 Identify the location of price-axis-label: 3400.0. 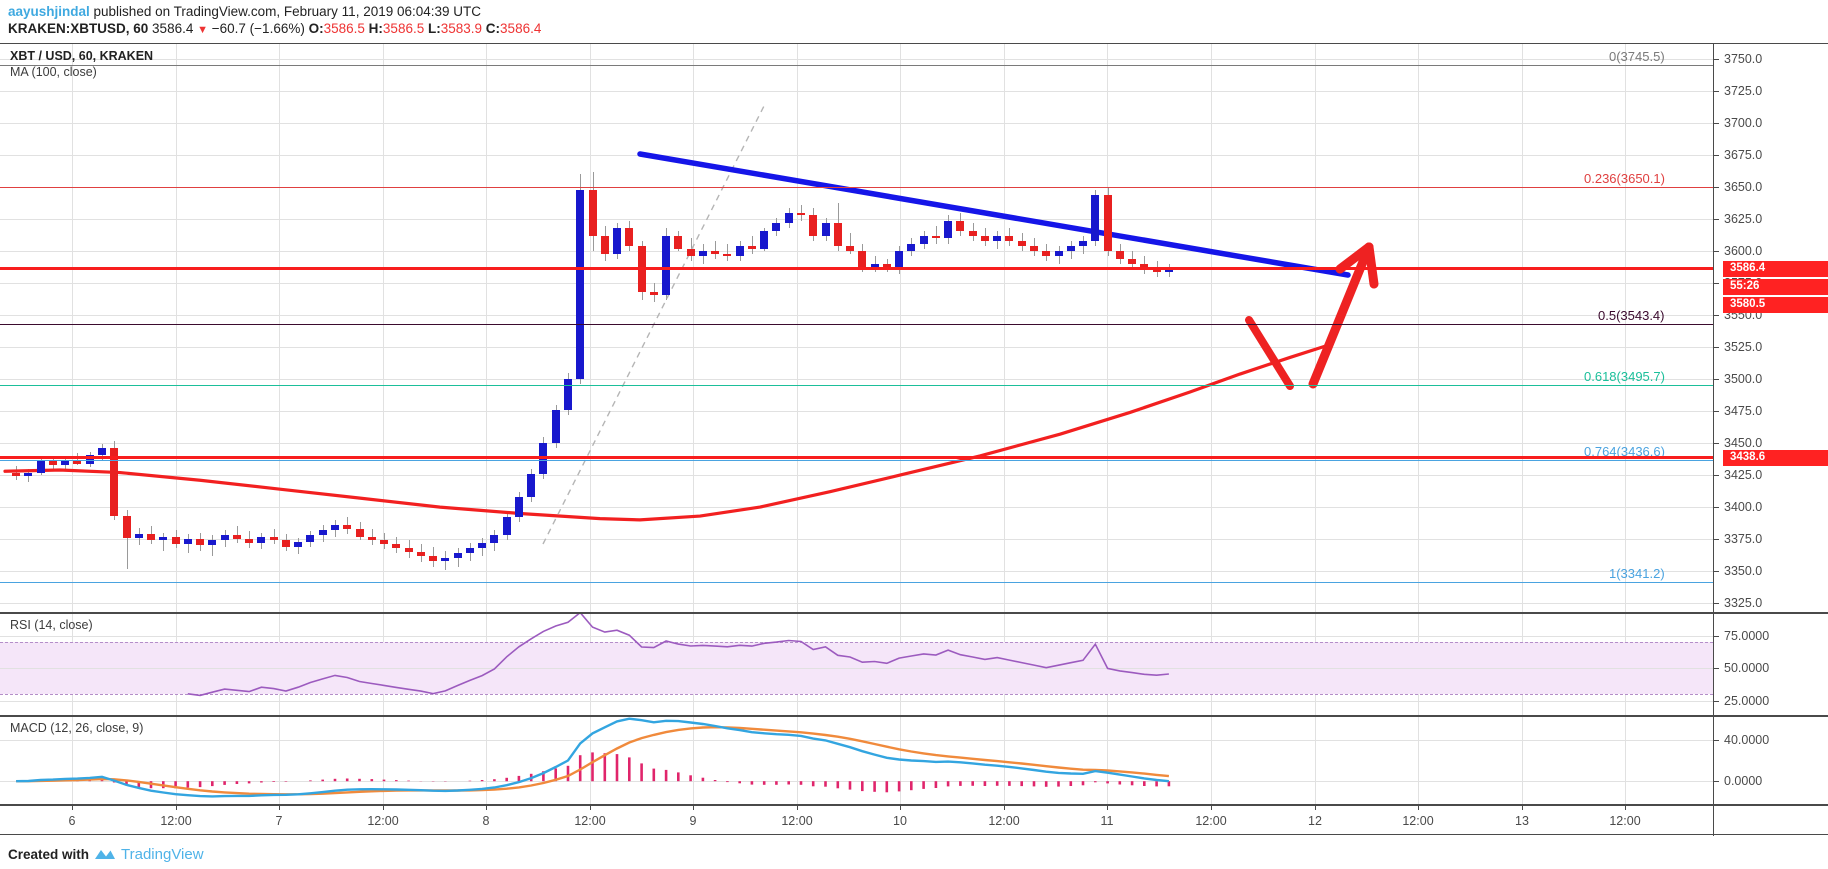
(1743, 507).